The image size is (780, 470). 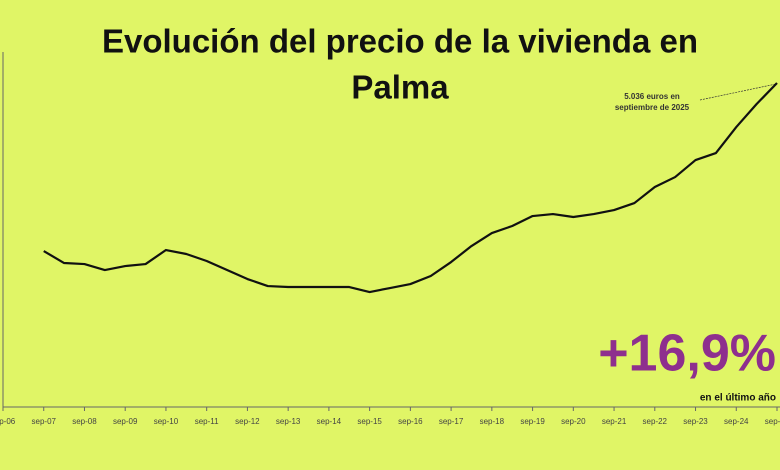 I want to click on annotation: septiembre de 2025, so click(x=652, y=107).